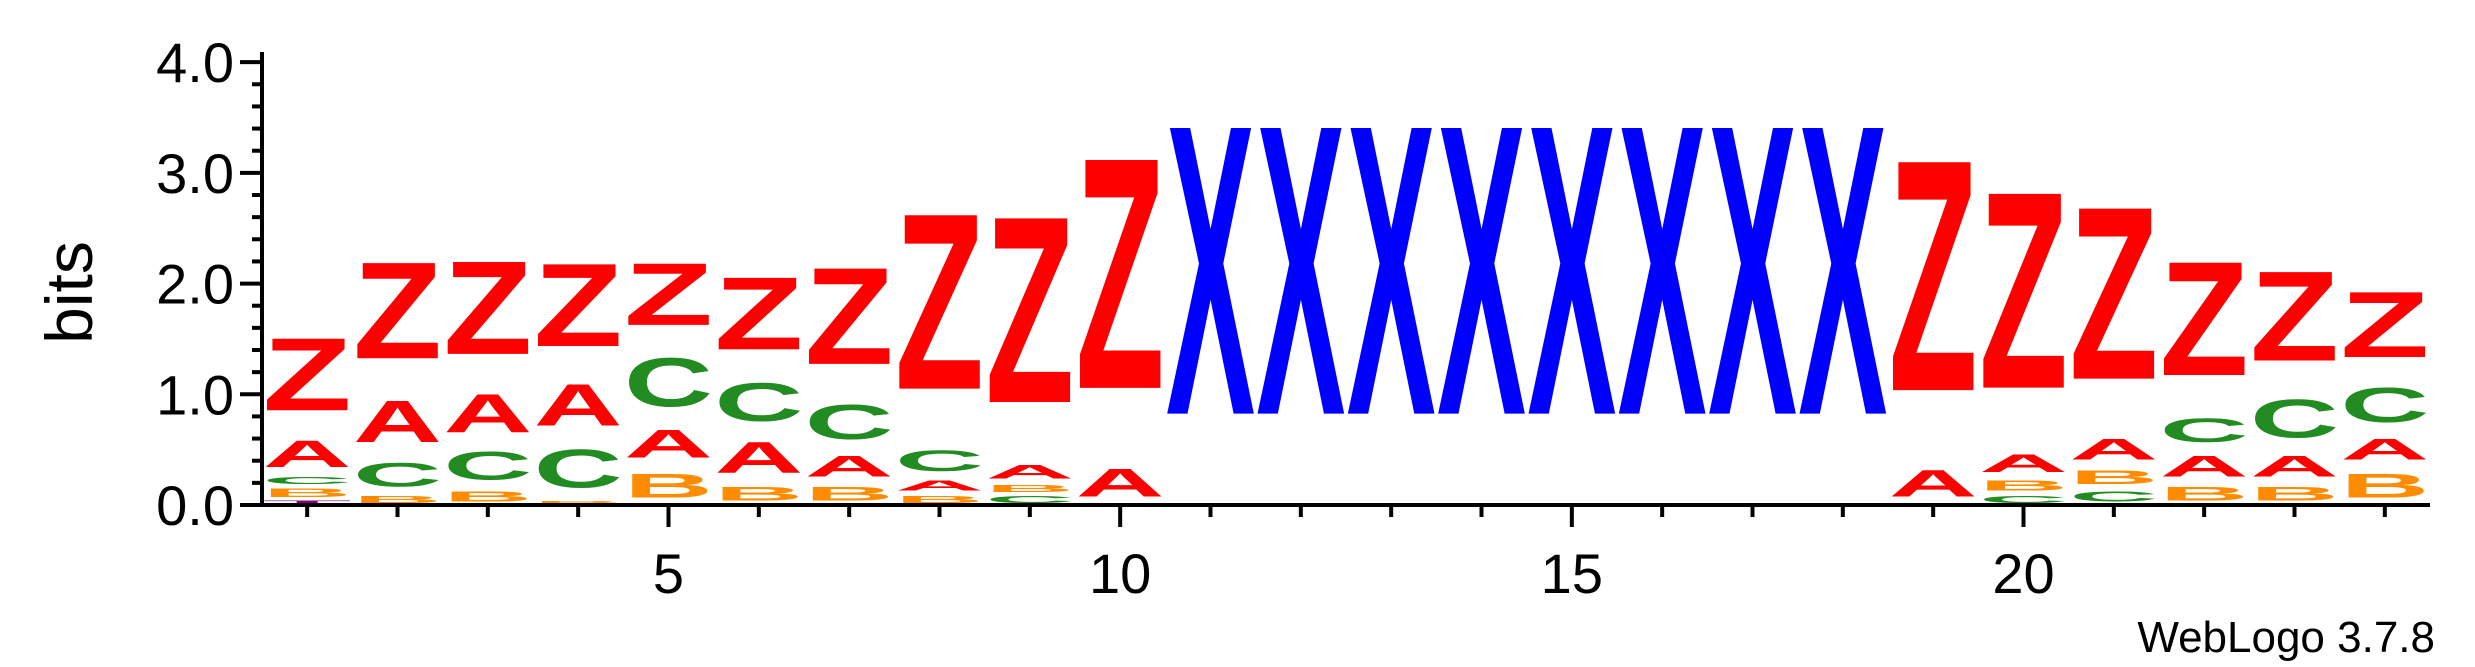  I want to click on x-tick-label: 20, so click(2023, 573).